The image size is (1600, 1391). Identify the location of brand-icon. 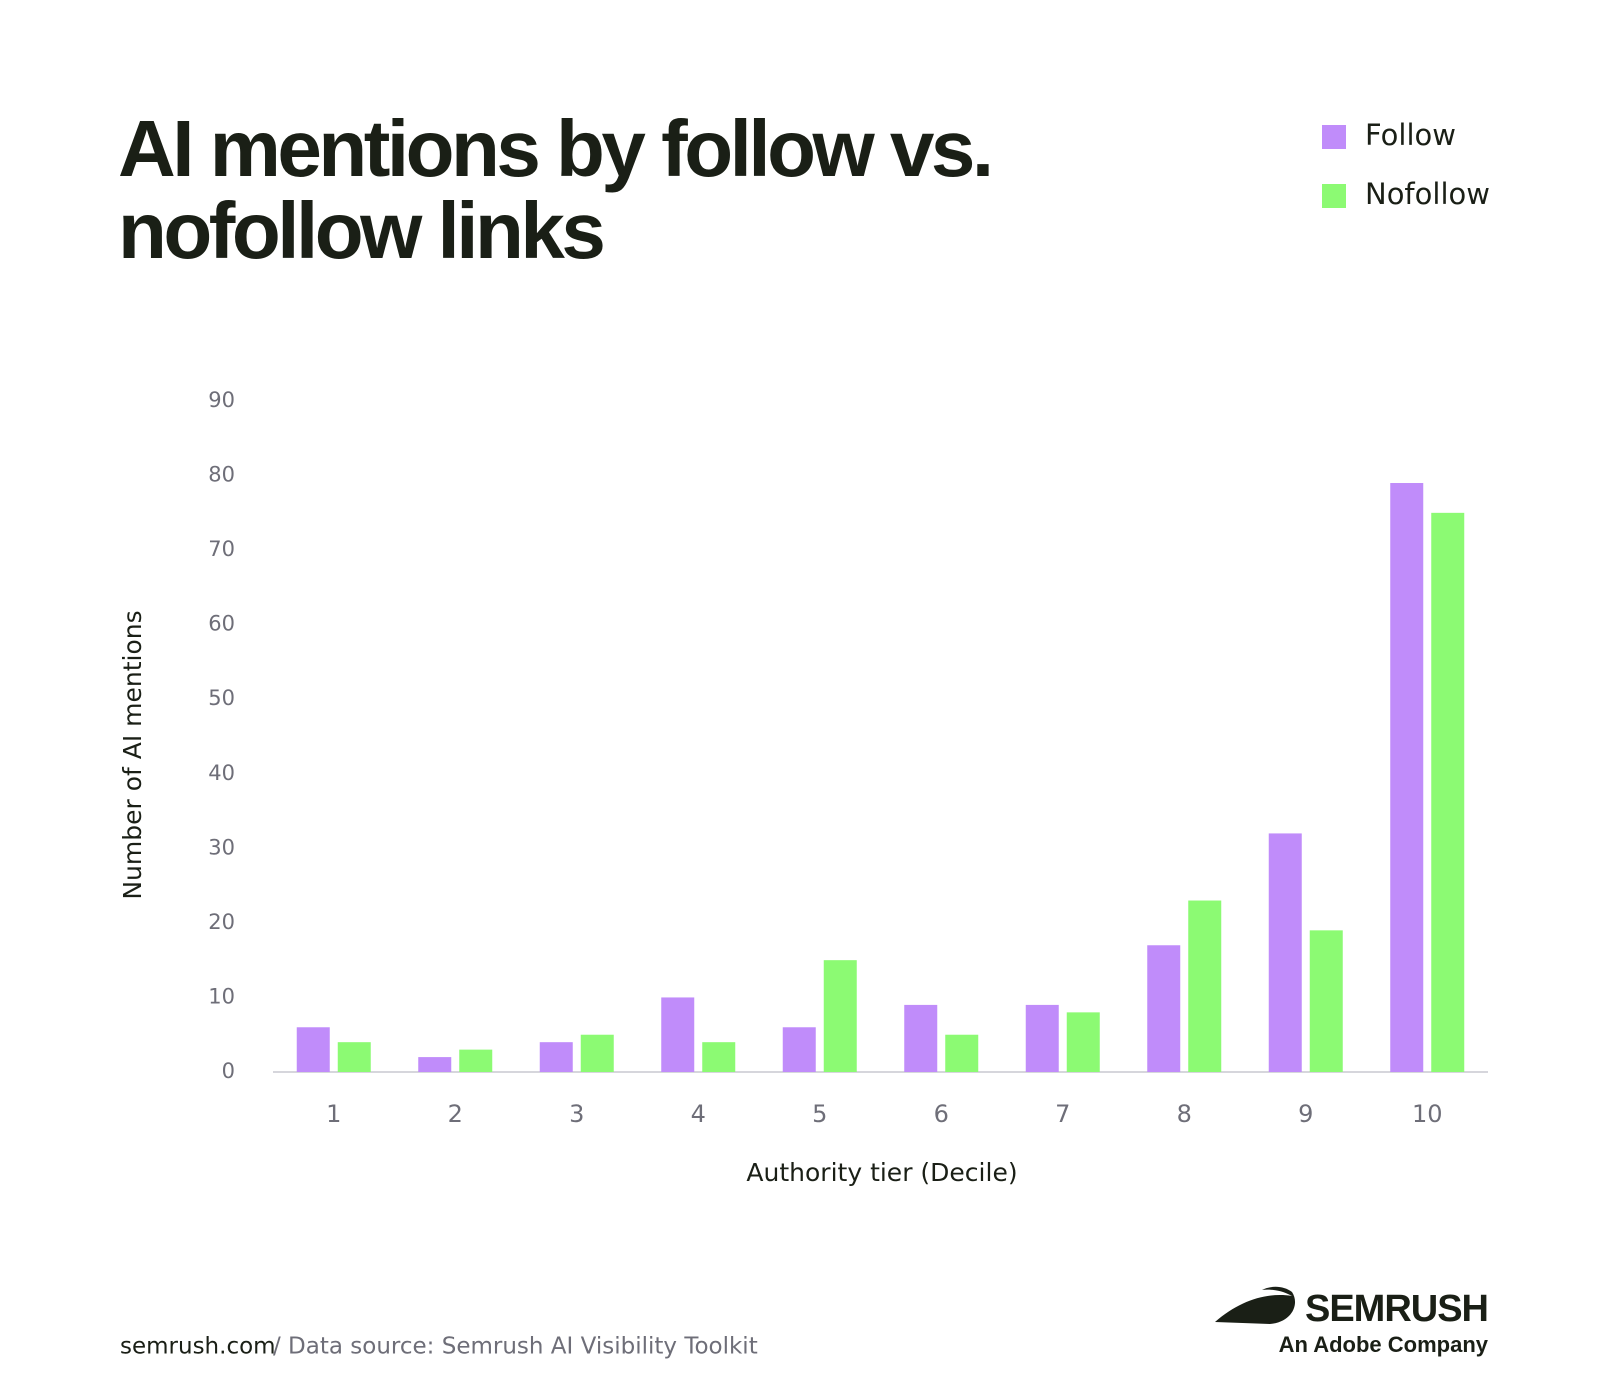
(1255, 1305).